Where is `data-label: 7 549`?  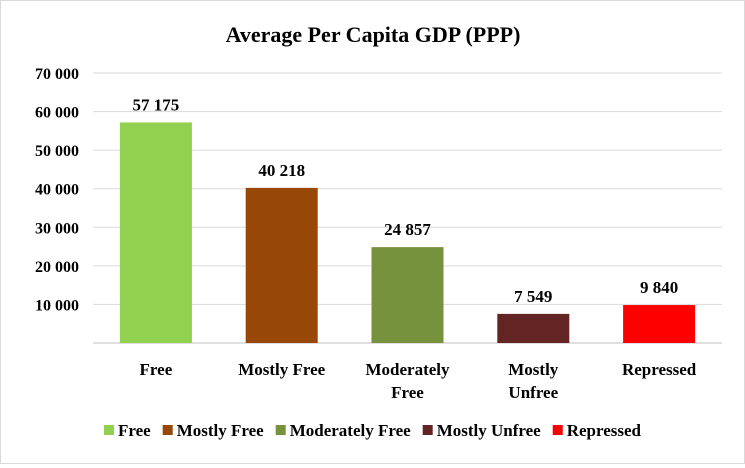
data-label: 7 549 is located at coordinates (533, 296).